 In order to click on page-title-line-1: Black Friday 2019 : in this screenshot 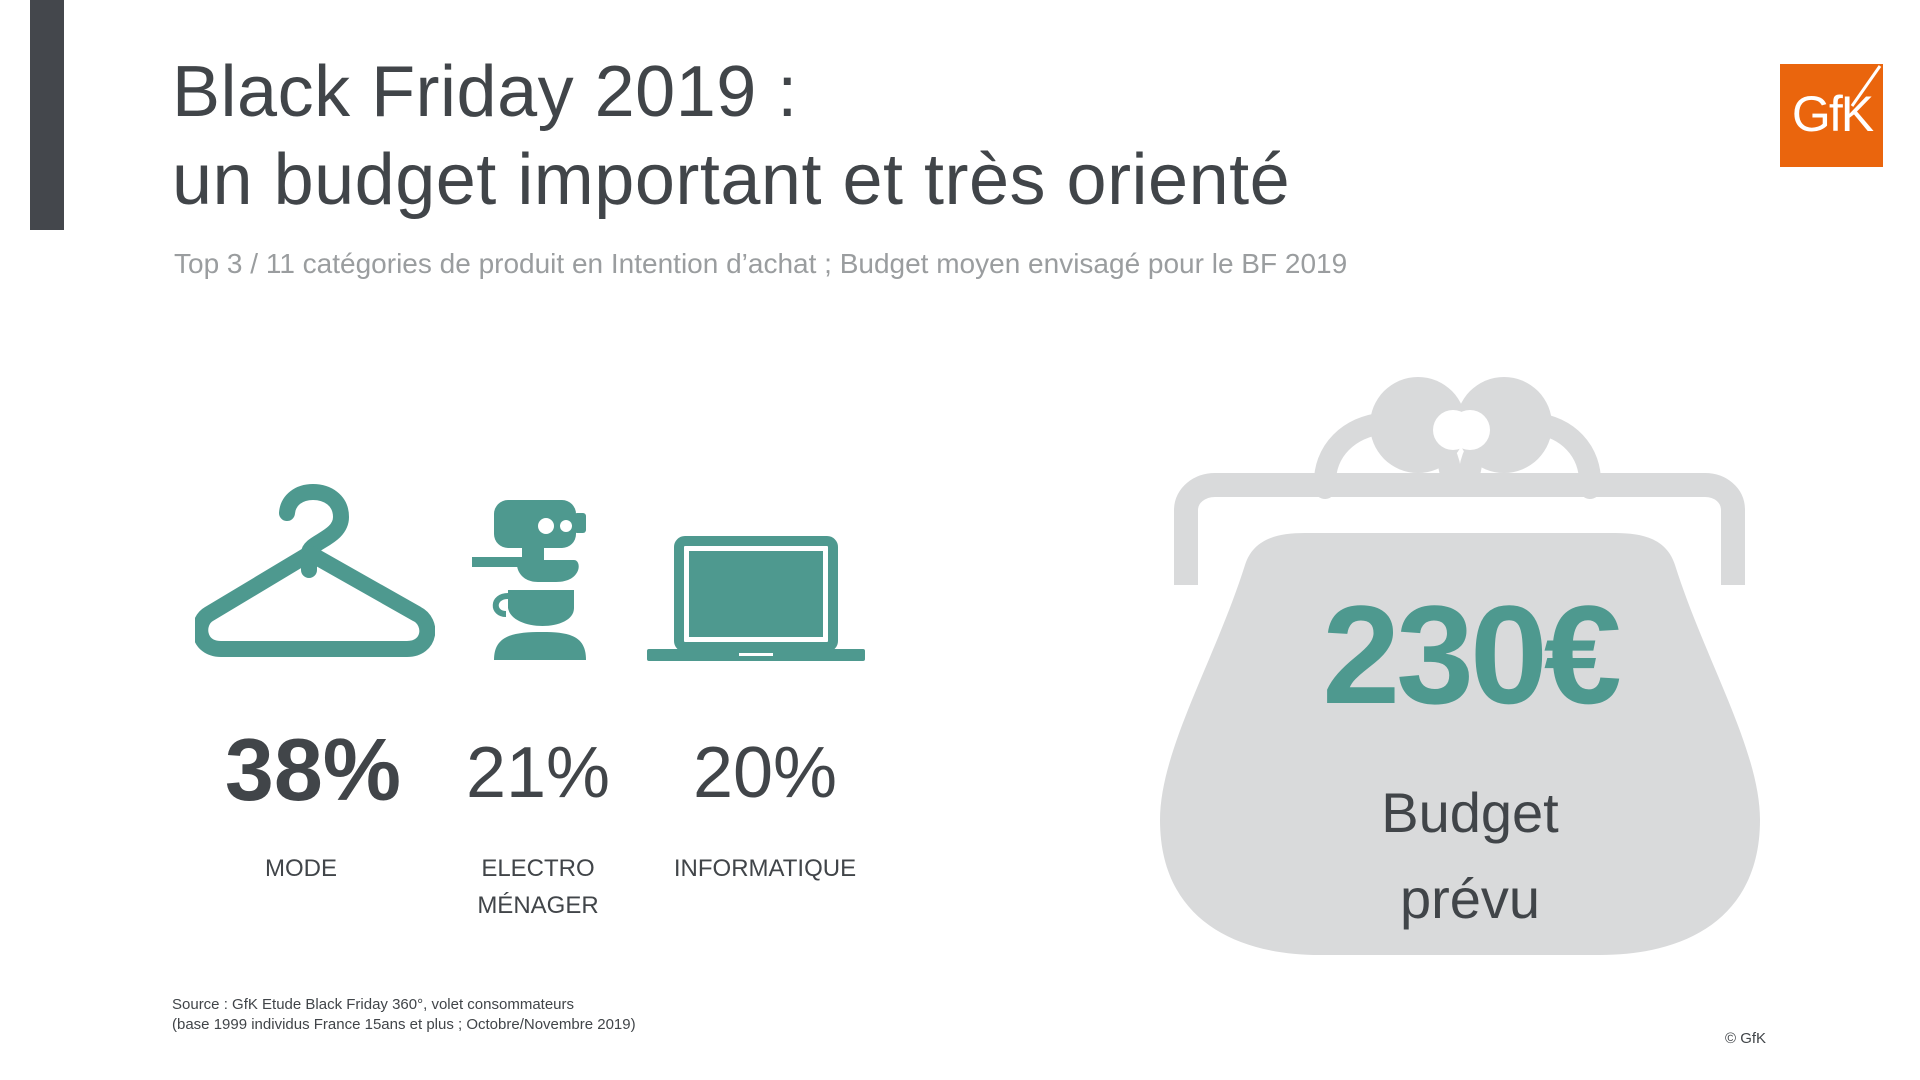, I will do `click(485, 92)`.